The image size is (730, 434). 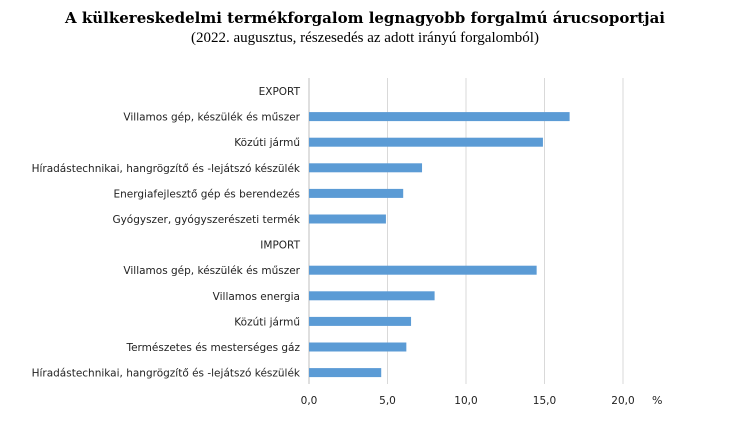 What do you see at coordinates (387, 401) in the screenshot?
I see `tick-label: 5,0` at bounding box center [387, 401].